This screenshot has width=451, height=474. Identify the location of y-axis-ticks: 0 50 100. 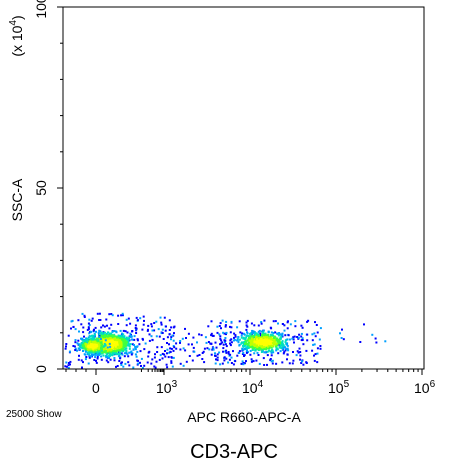
(48, 186).